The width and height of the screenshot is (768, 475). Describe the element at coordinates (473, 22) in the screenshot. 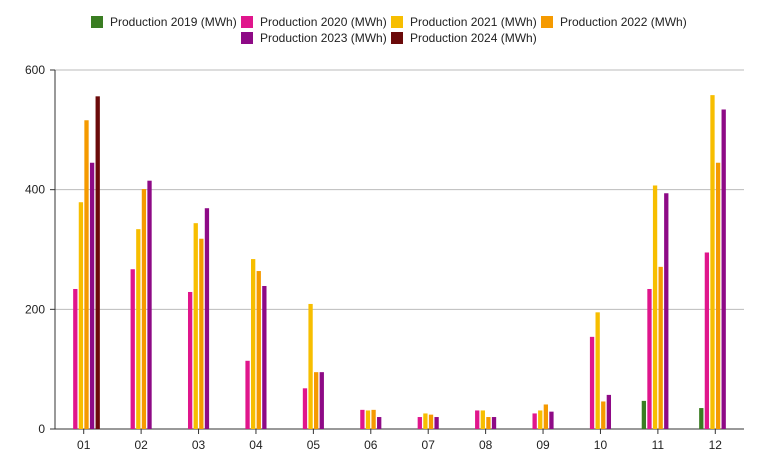

I see `legend-label: Production 2021 (MWh)` at that location.